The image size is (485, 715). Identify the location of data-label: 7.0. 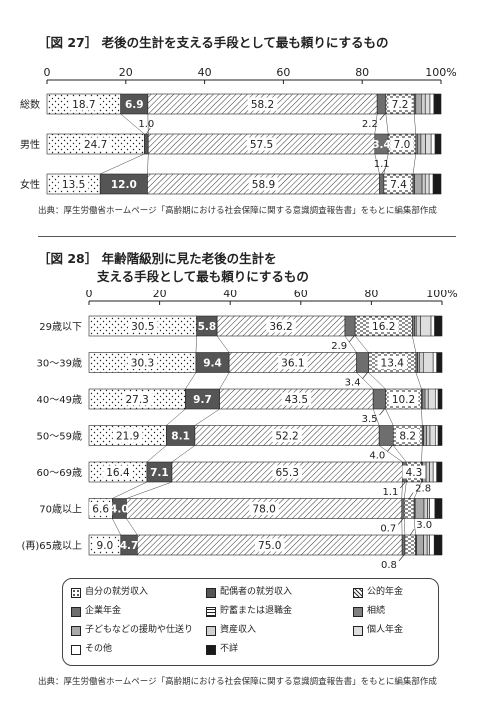
(402, 145).